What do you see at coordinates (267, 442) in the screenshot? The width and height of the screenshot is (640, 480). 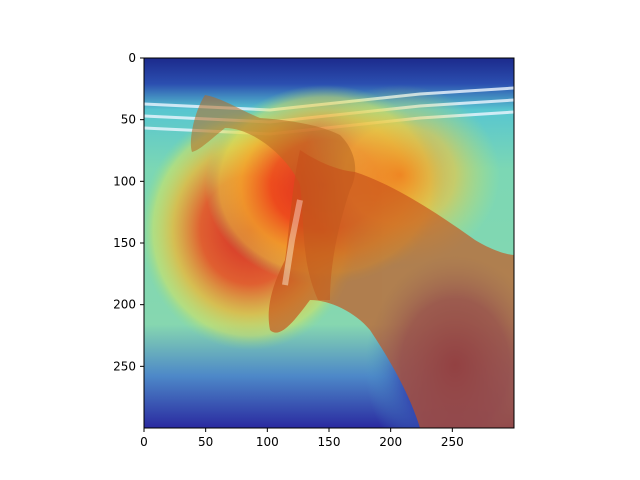 I see `x-tick-label: 100` at bounding box center [267, 442].